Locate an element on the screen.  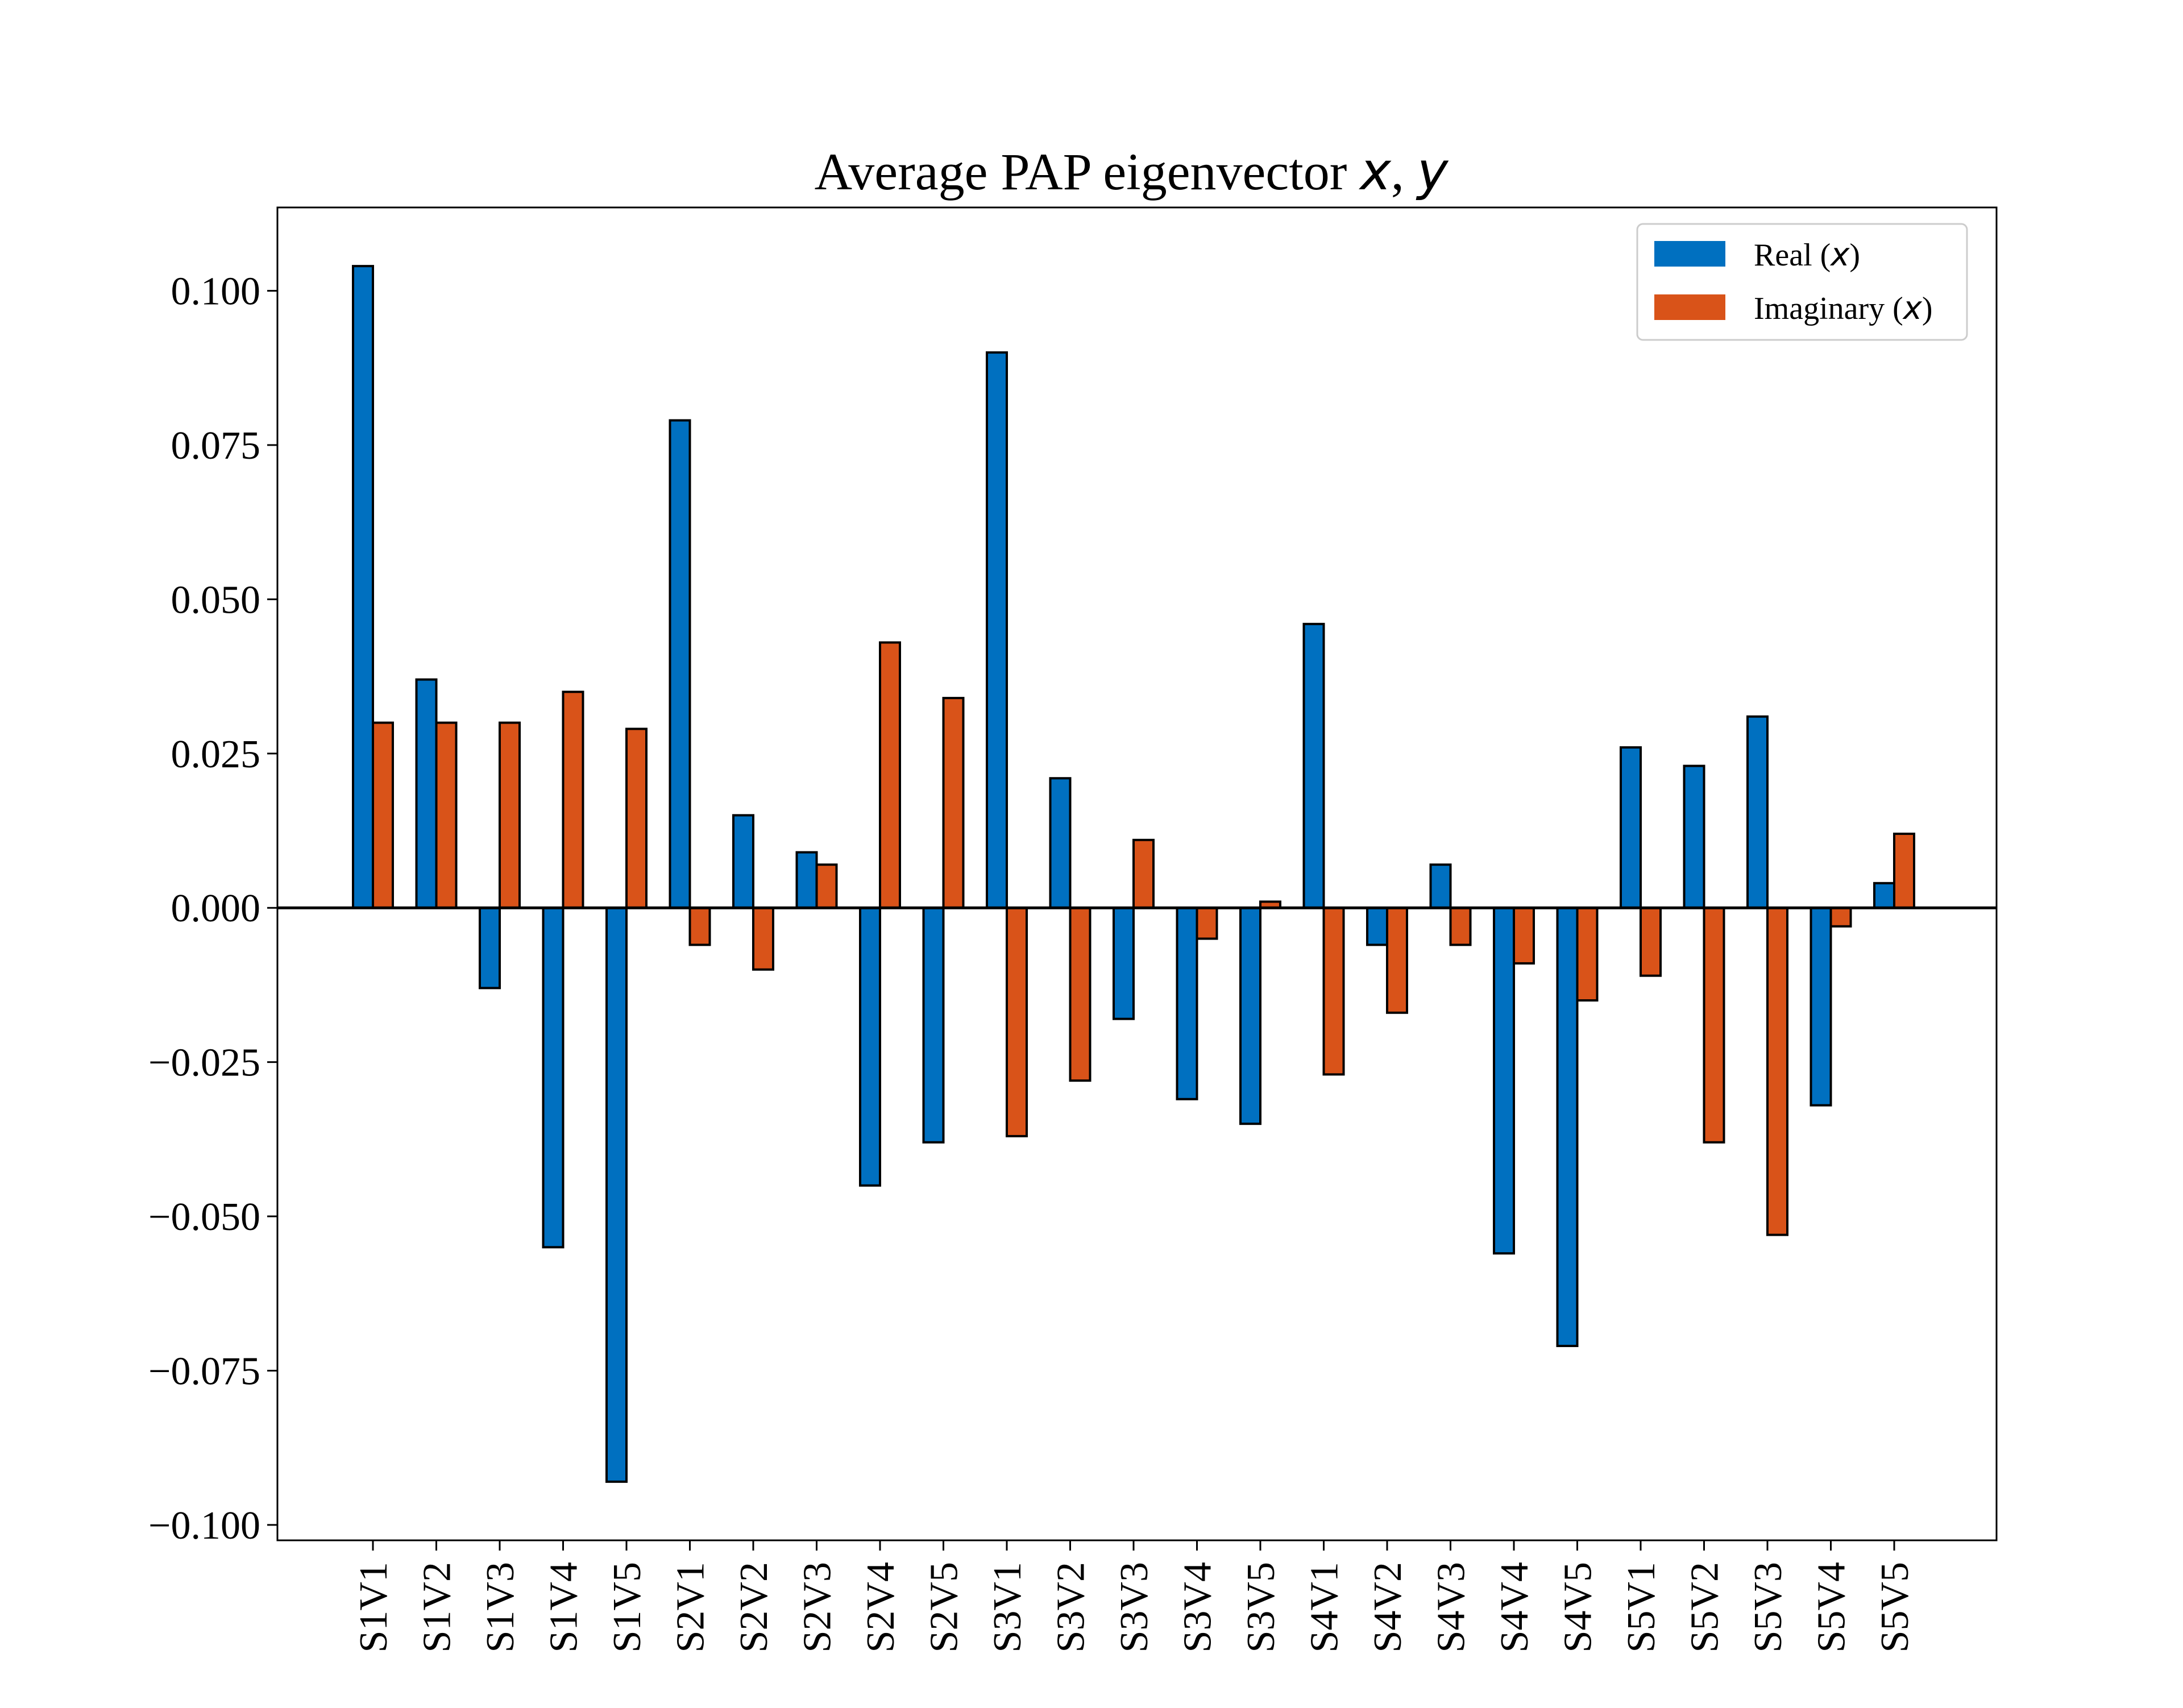
legend-label-imaginary-var: x is located at coordinates (1912, 308).